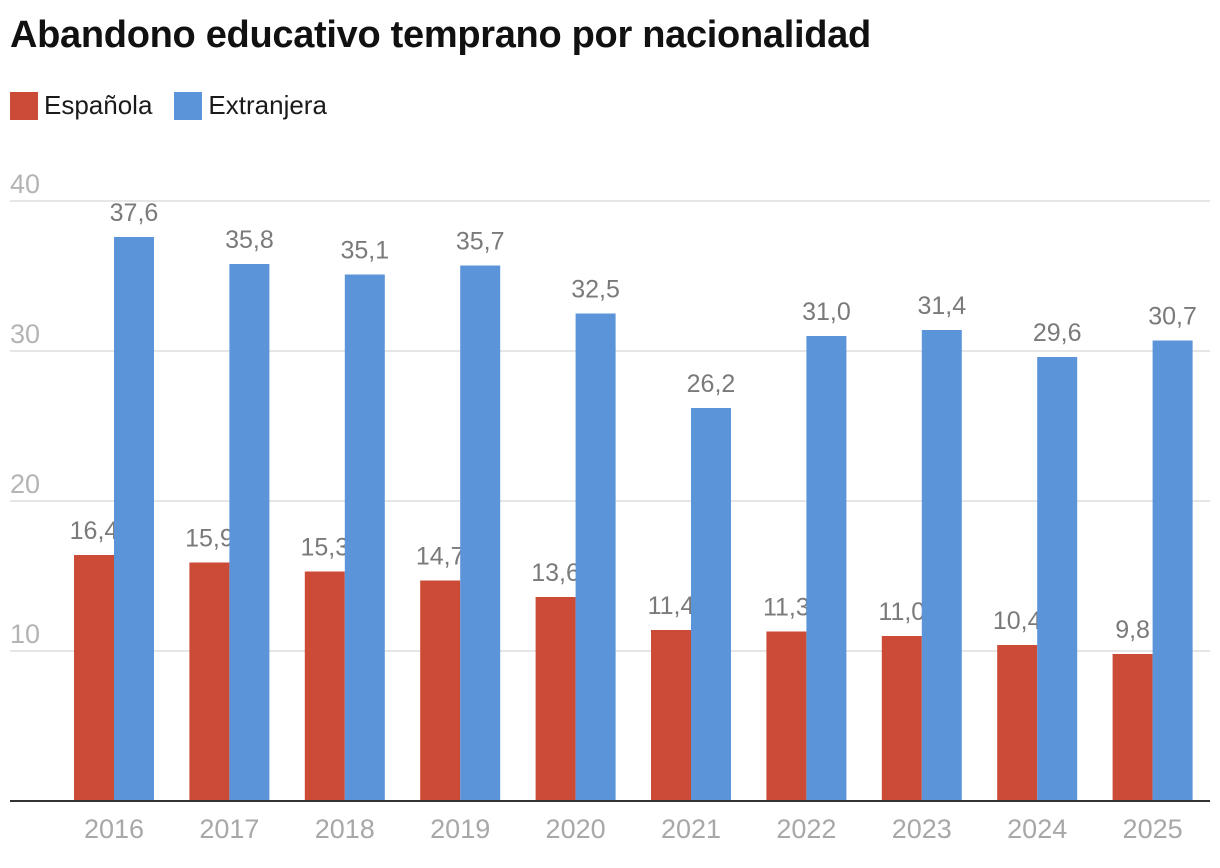 This screenshot has width=1220, height=868. What do you see at coordinates (324, 686) in the screenshot?
I see `bar-espanola-2018` at bounding box center [324, 686].